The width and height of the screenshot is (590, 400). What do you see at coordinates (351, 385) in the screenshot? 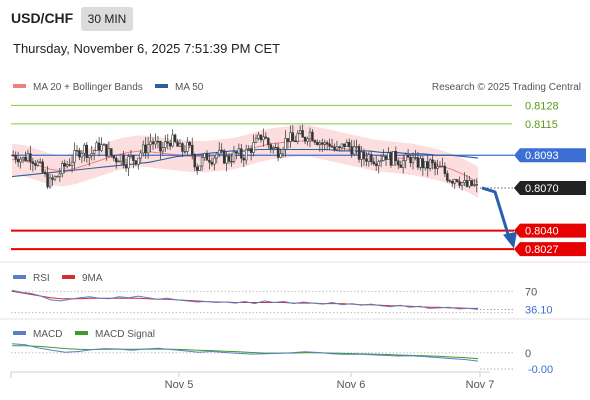
I see `x-tick-label: Nov 6` at bounding box center [351, 385].